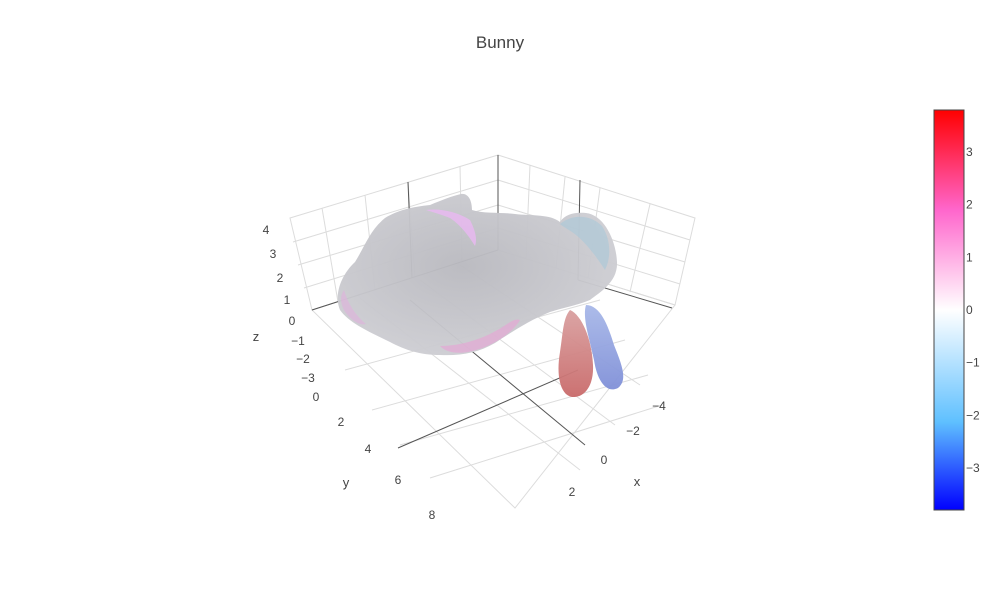 Image resolution: width=1000 pixels, height=600 pixels. What do you see at coordinates (973, 363) in the screenshot?
I see `colorbar-tick: −1` at bounding box center [973, 363].